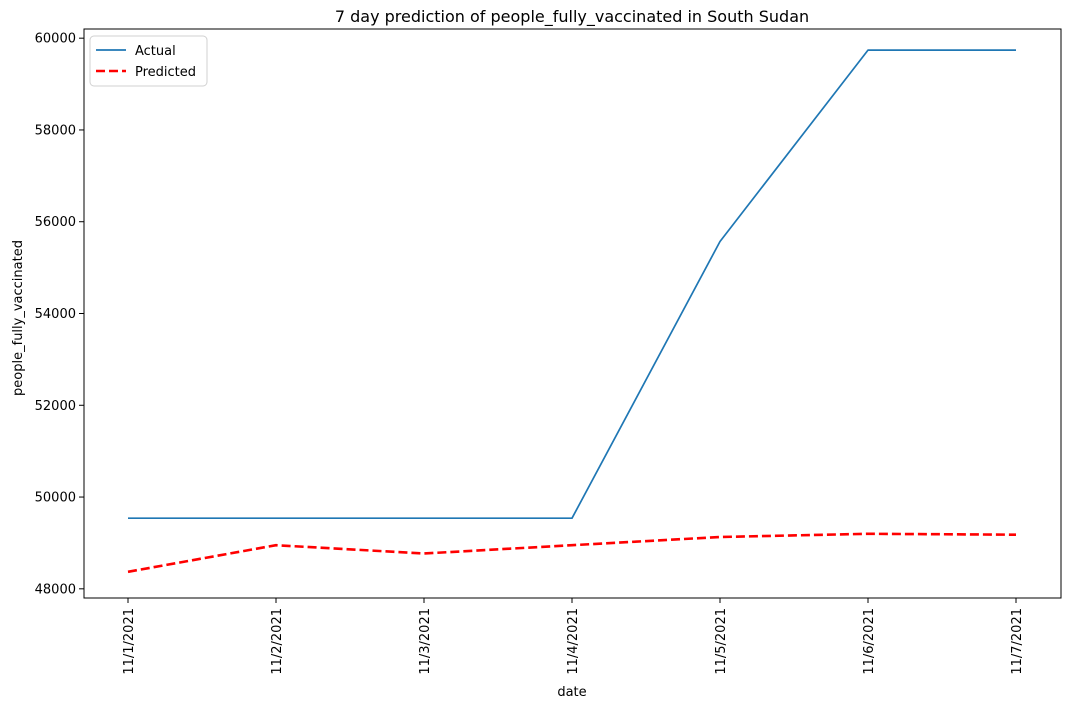 This screenshot has width=1070, height=709. Describe the element at coordinates (55, 406) in the screenshot. I see `y-tick-label: 52000` at that location.